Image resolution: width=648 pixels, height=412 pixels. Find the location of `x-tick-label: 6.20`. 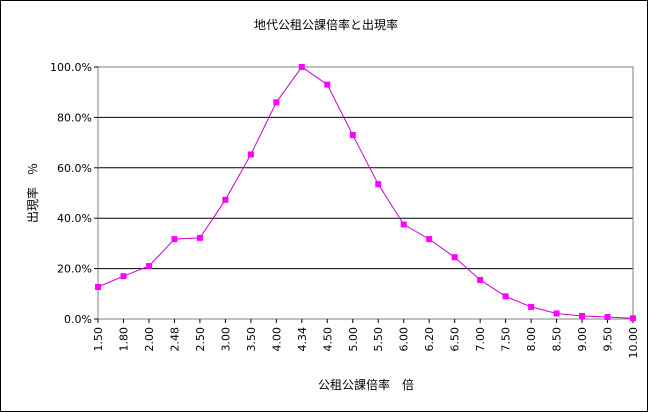

x-tick-label: 6.20 is located at coordinates (429, 339).